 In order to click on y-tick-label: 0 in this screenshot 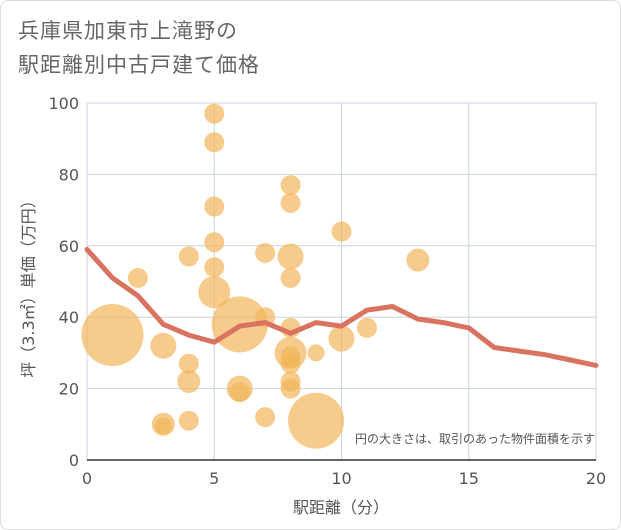, I will do `click(74, 460)`.